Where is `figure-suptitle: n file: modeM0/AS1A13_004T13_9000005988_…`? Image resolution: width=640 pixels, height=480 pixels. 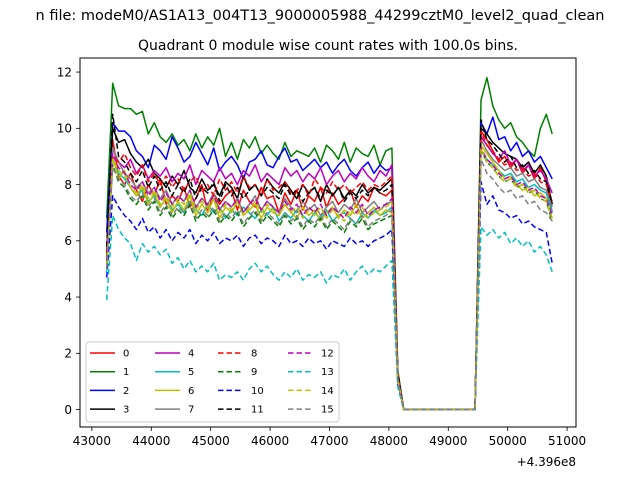
figure-suptitle: n file: modeM0/AS1A13_004T13_9000005988_… is located at coordinates (320, 16).